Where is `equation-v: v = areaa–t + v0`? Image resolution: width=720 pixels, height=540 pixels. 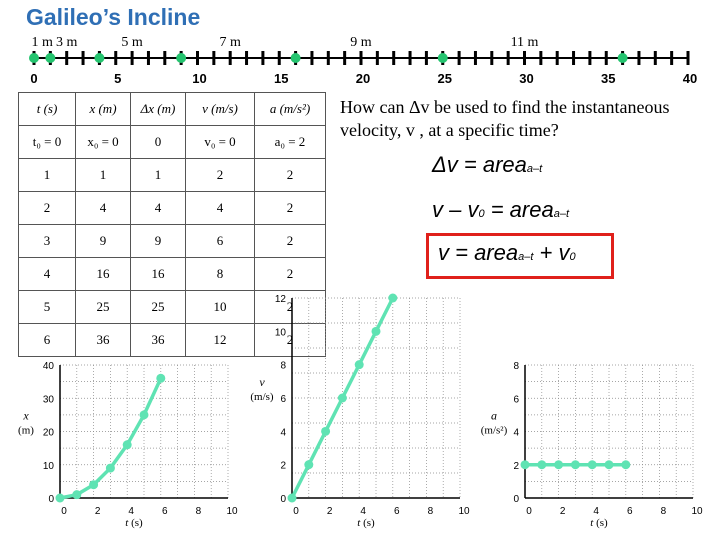 equation-v: v = areaa–t + v0 is located at coordinates (507, 253).